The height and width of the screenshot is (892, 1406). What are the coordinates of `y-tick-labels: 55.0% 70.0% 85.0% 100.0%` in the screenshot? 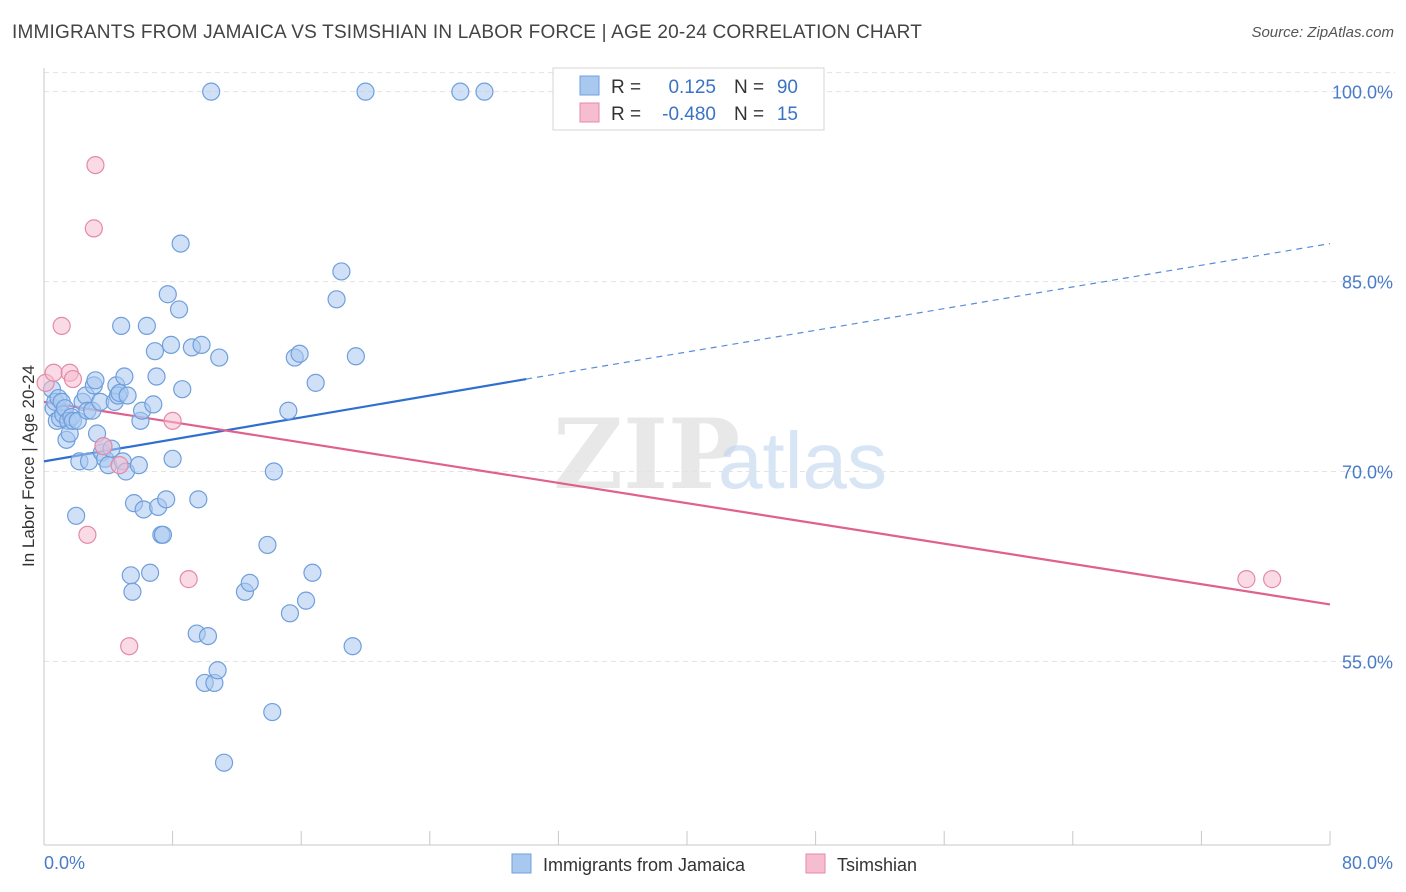 It's located at (1362, 378).